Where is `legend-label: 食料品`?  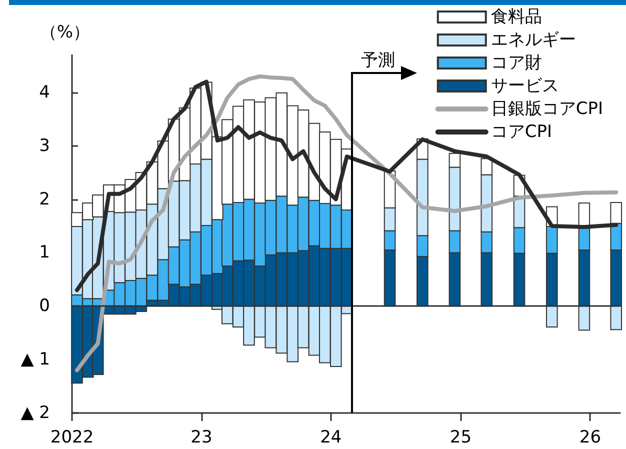 legend-label: 食料品 is located at coordinates (516, 17).